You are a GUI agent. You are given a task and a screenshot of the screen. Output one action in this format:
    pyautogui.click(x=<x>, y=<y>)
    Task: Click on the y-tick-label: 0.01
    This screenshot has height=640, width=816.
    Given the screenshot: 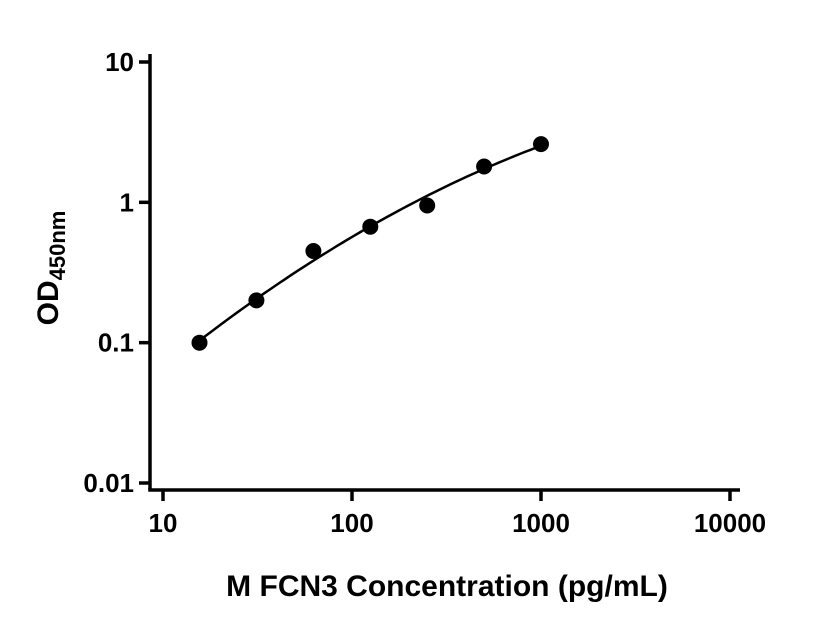 What is the action you would take?
    pyautogui.click(x=108, y=483)
    